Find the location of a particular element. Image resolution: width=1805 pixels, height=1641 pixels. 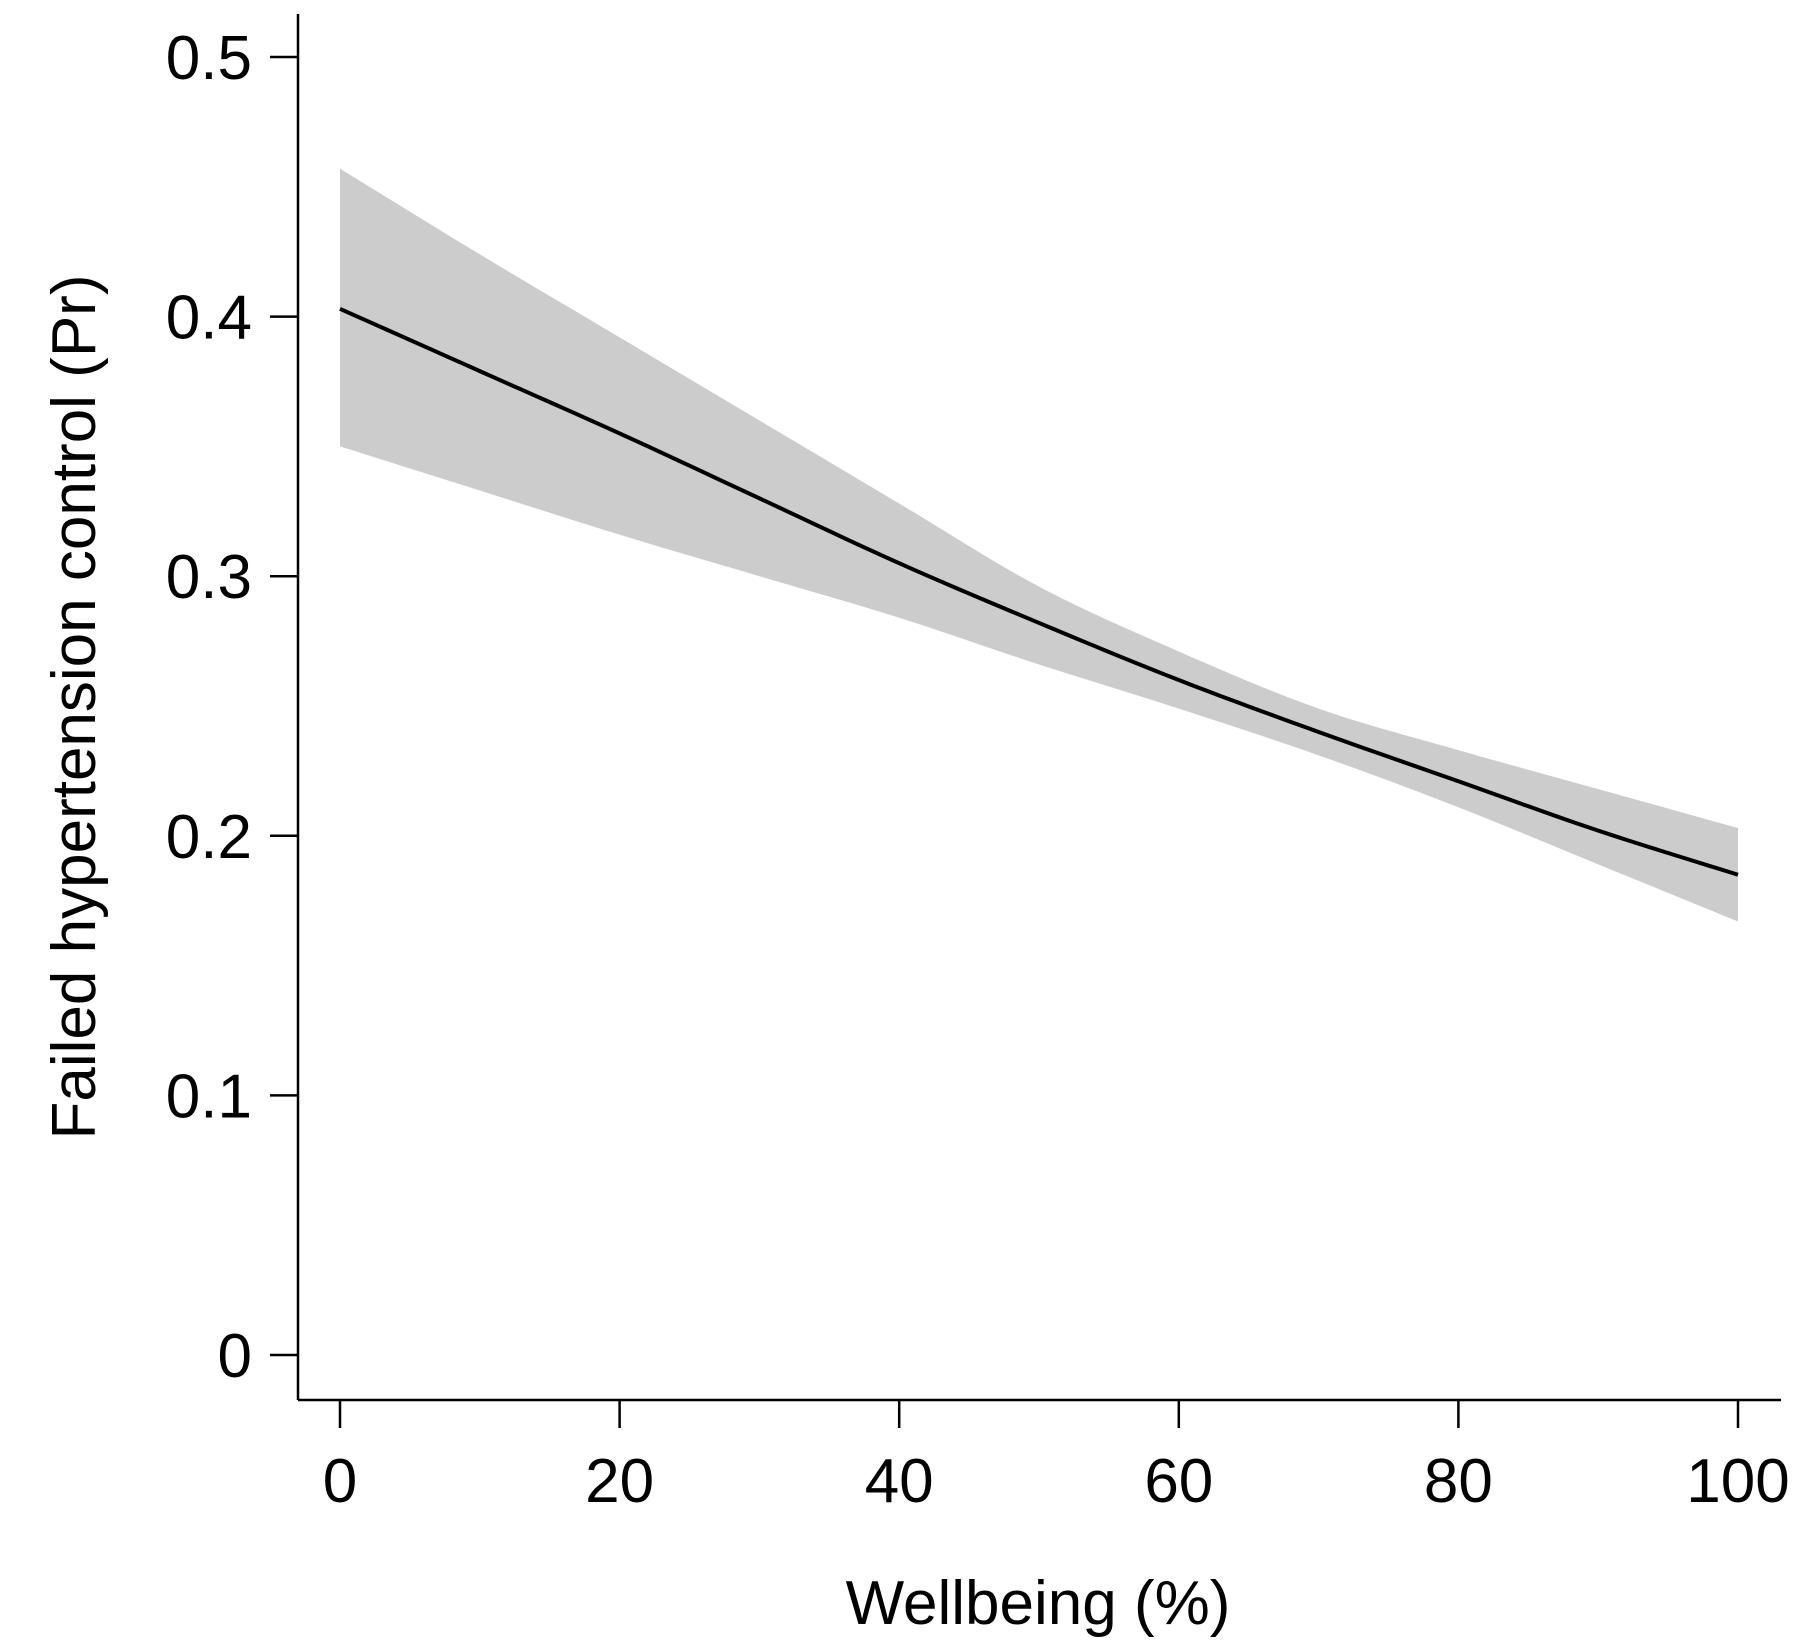

x-tick-label: 40 is located at coordinates (899, 1481).